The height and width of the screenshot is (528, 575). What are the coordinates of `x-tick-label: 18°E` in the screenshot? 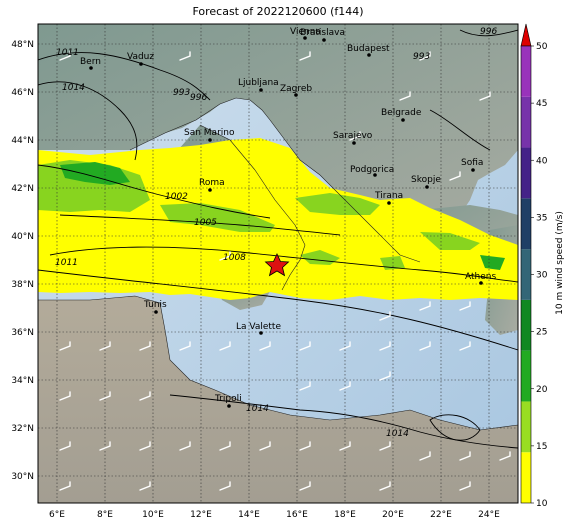 It's located at (345, 515).